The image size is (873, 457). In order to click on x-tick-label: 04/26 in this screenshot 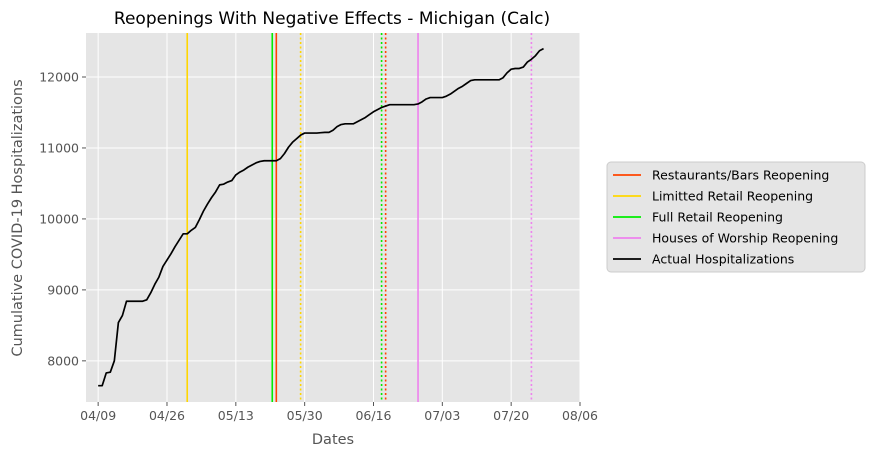, I will do `click(167, 415)`.